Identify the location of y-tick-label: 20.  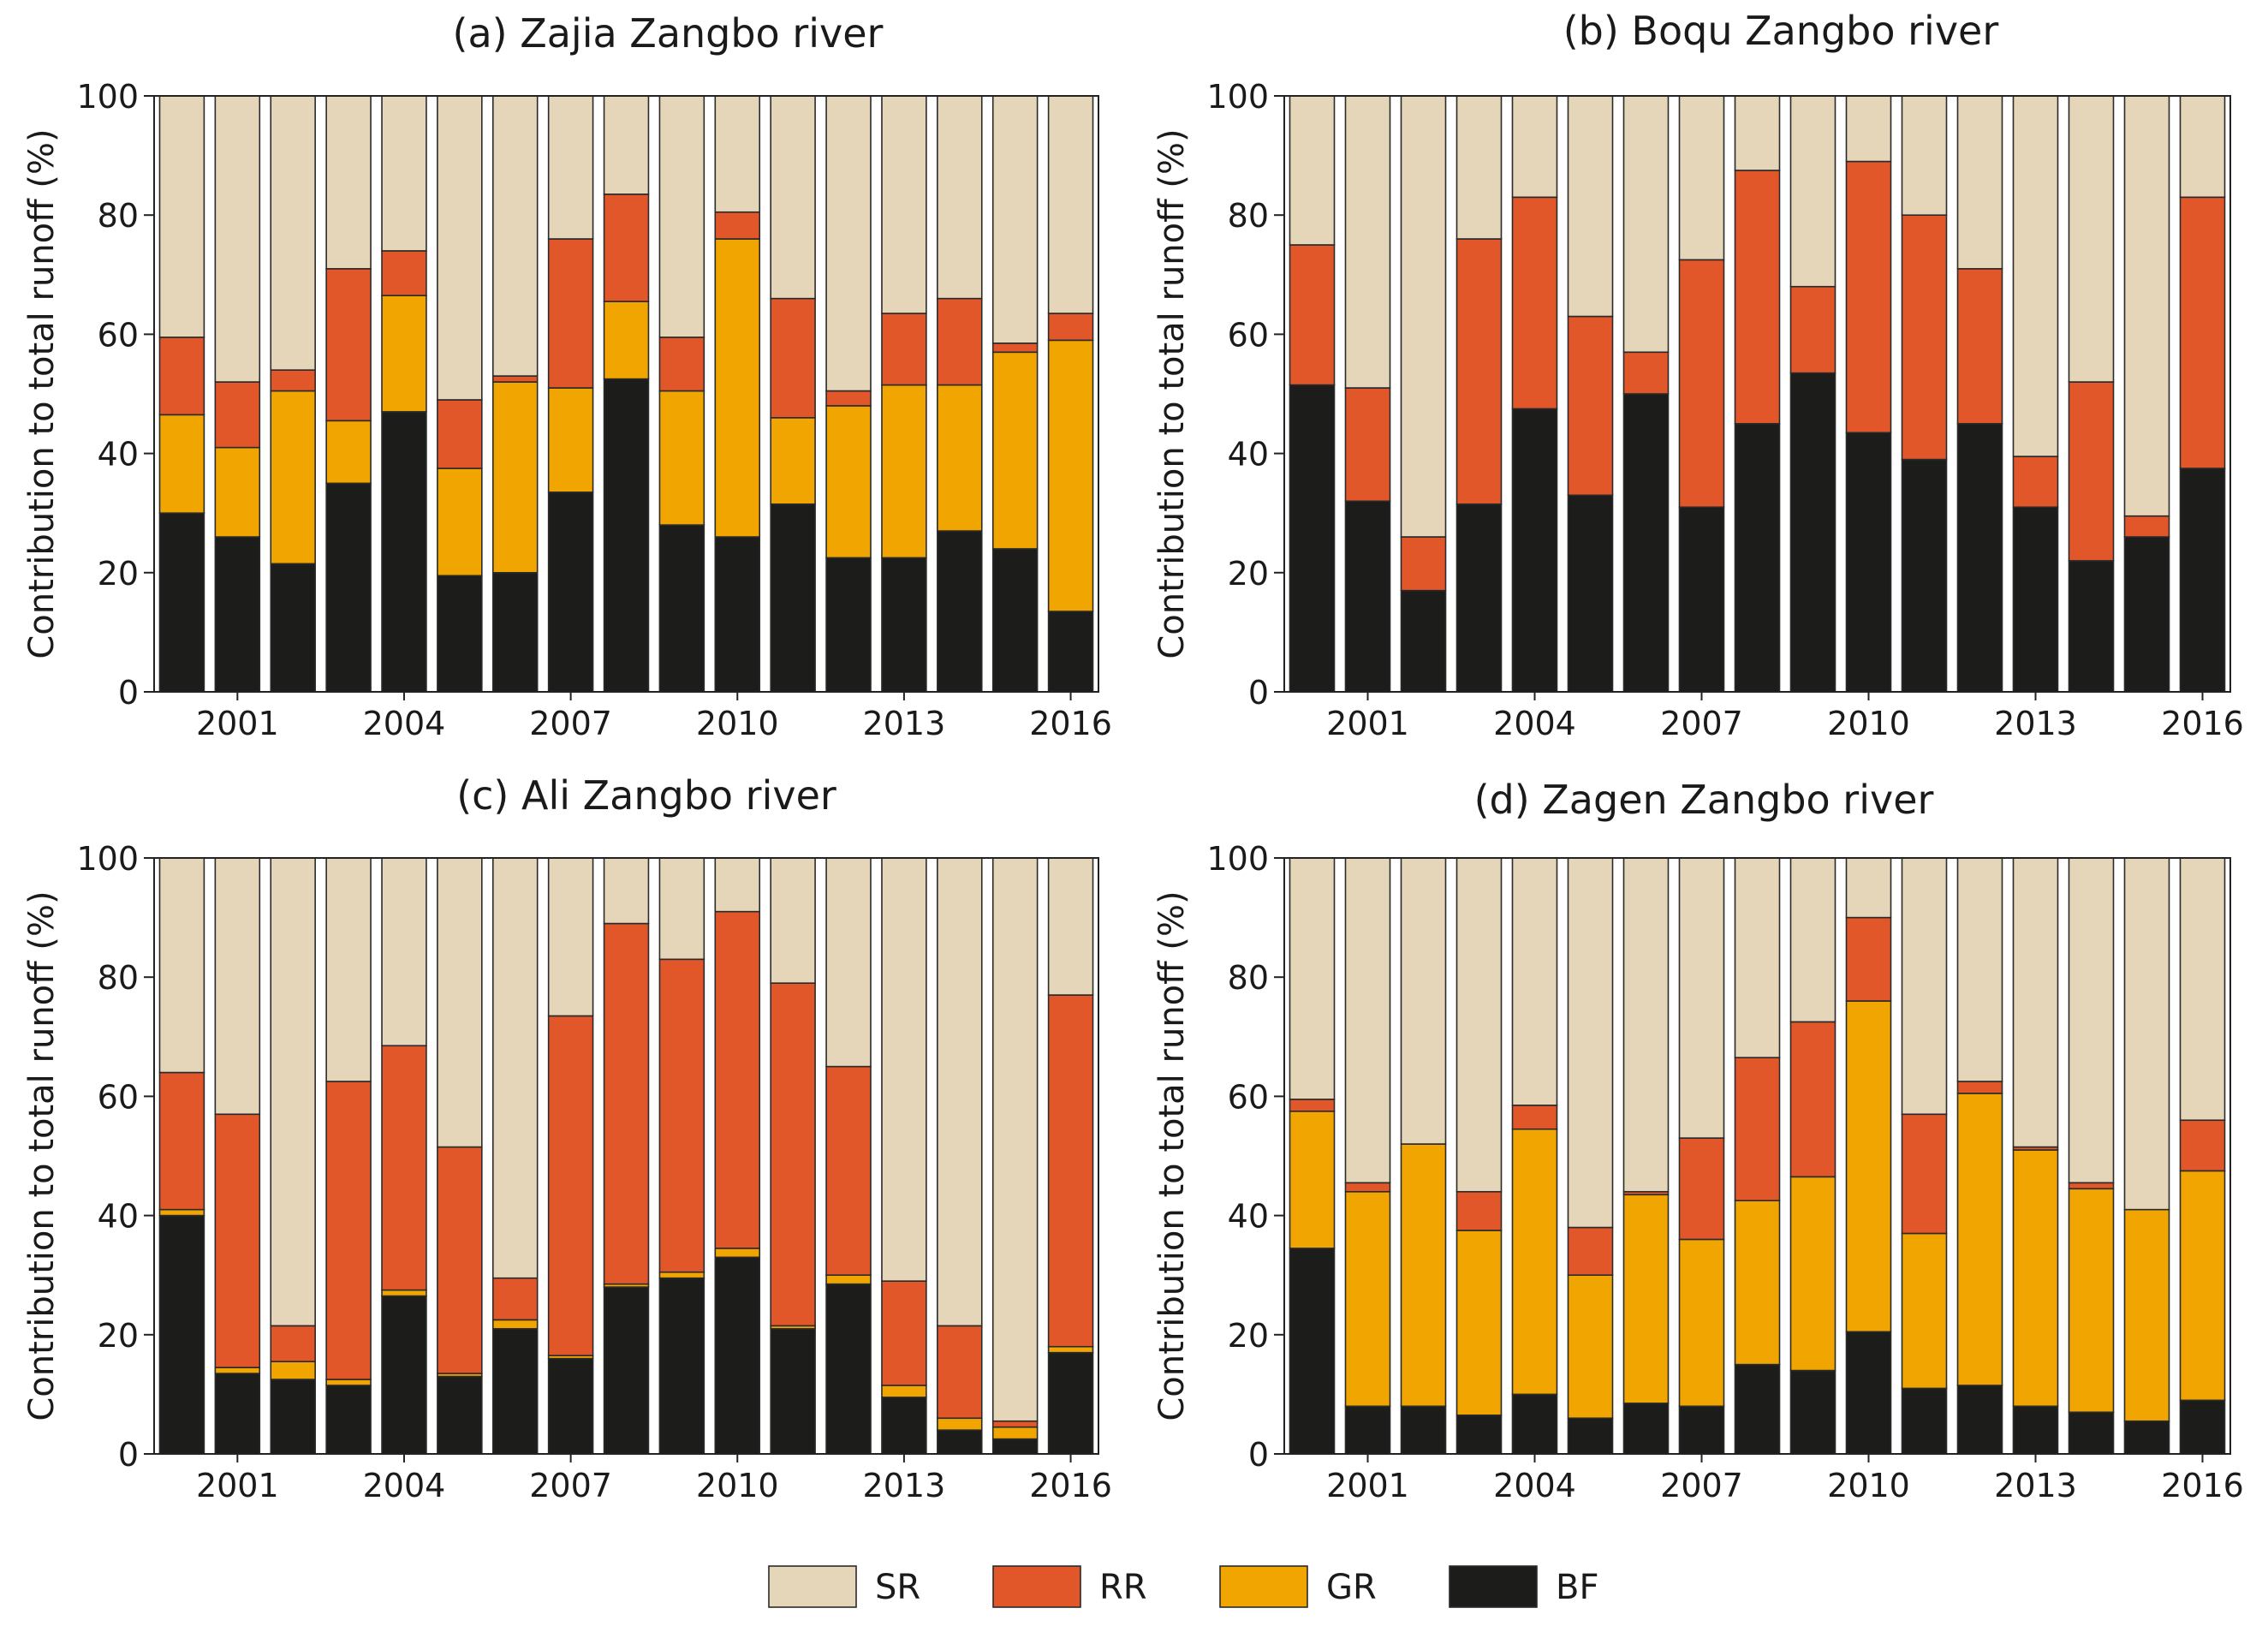
(118, 574).